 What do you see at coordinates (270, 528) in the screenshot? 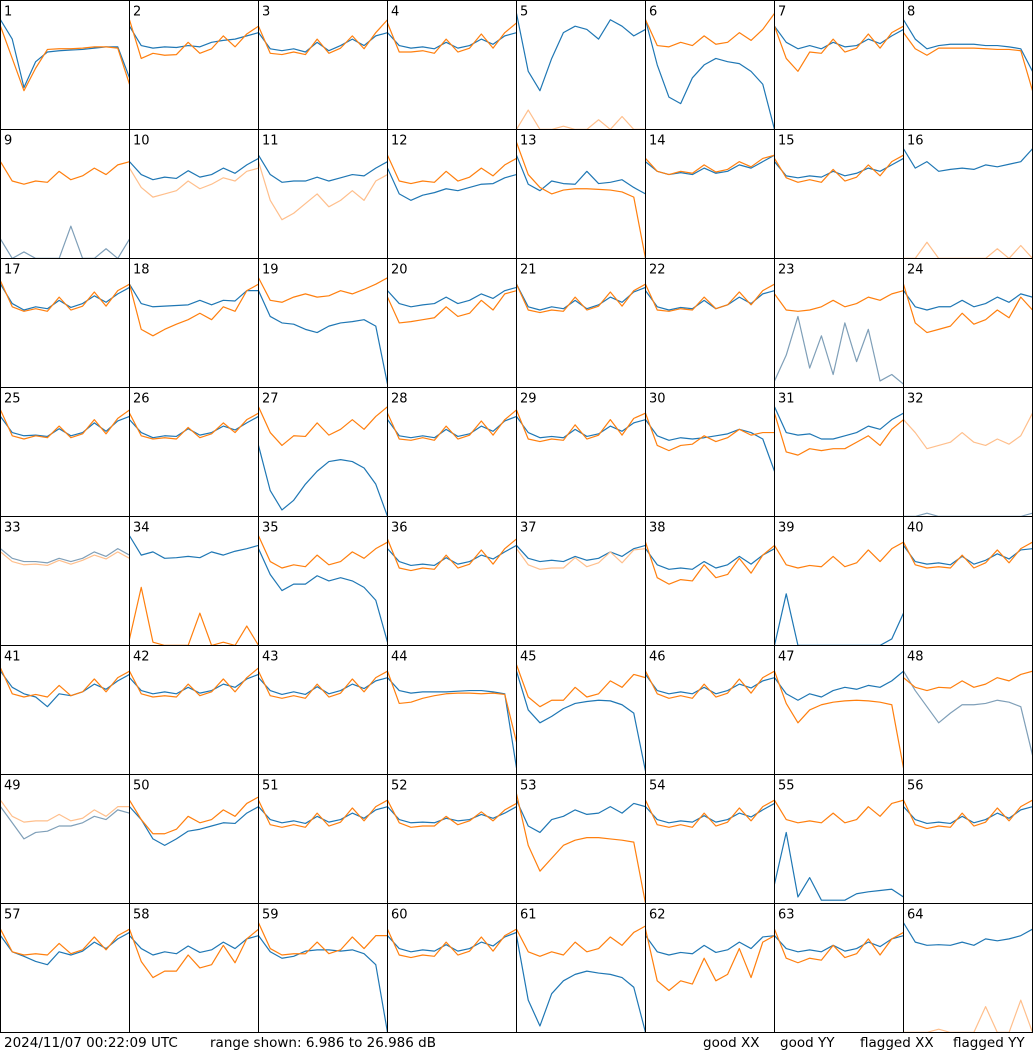
I see `panel-label: 35` at bounding box center [270, 528].